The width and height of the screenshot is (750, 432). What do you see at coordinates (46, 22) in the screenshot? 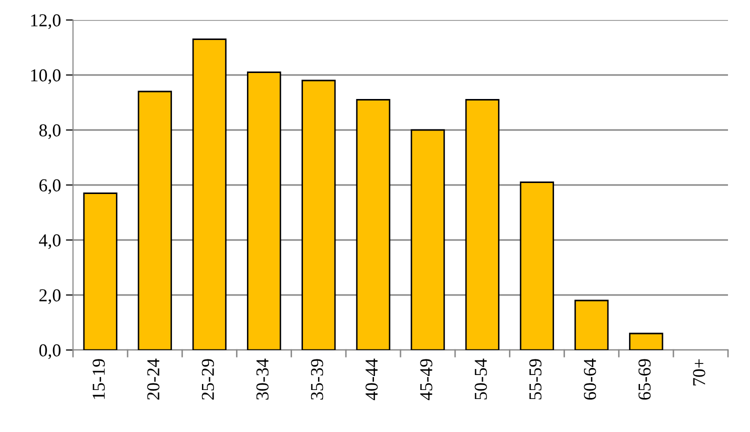
I see `y-tick-label: 12,0` at bounding box center [46, 22].